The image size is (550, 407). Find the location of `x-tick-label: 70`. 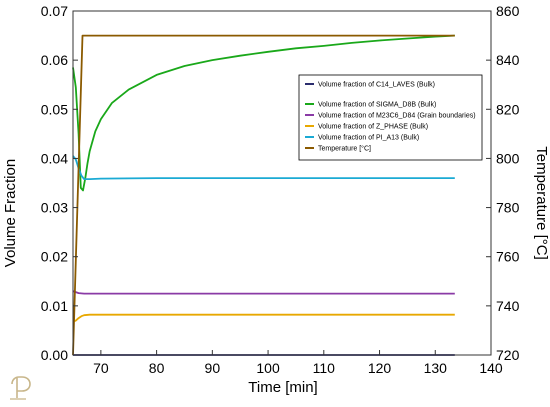

x-tick-label: 70 is located at coordinates (101, 368).